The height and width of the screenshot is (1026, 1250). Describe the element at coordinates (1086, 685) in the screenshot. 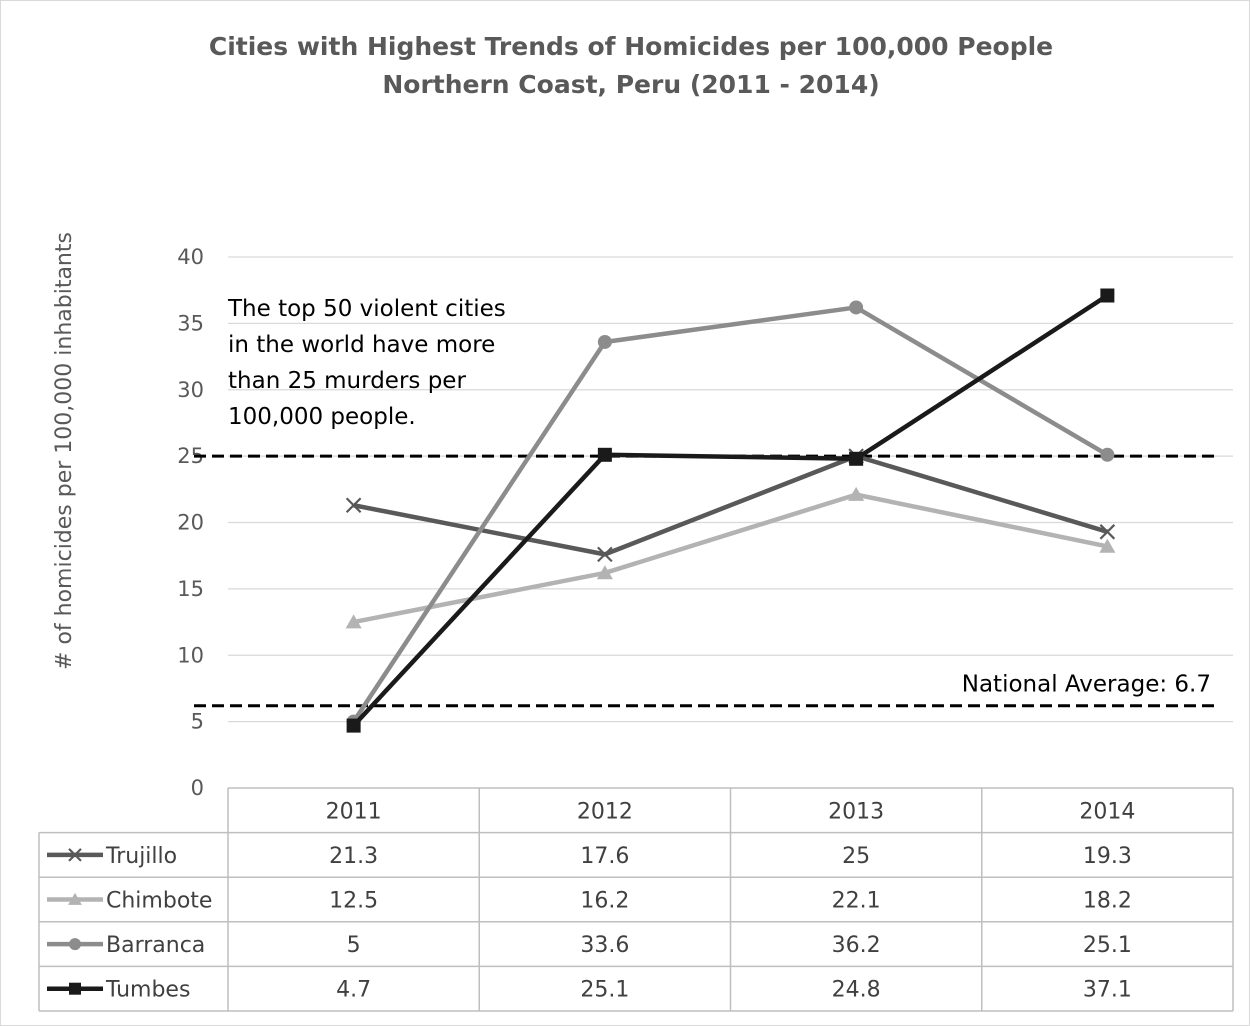

I see `national-average-label: National Average: 6.7` at that location.